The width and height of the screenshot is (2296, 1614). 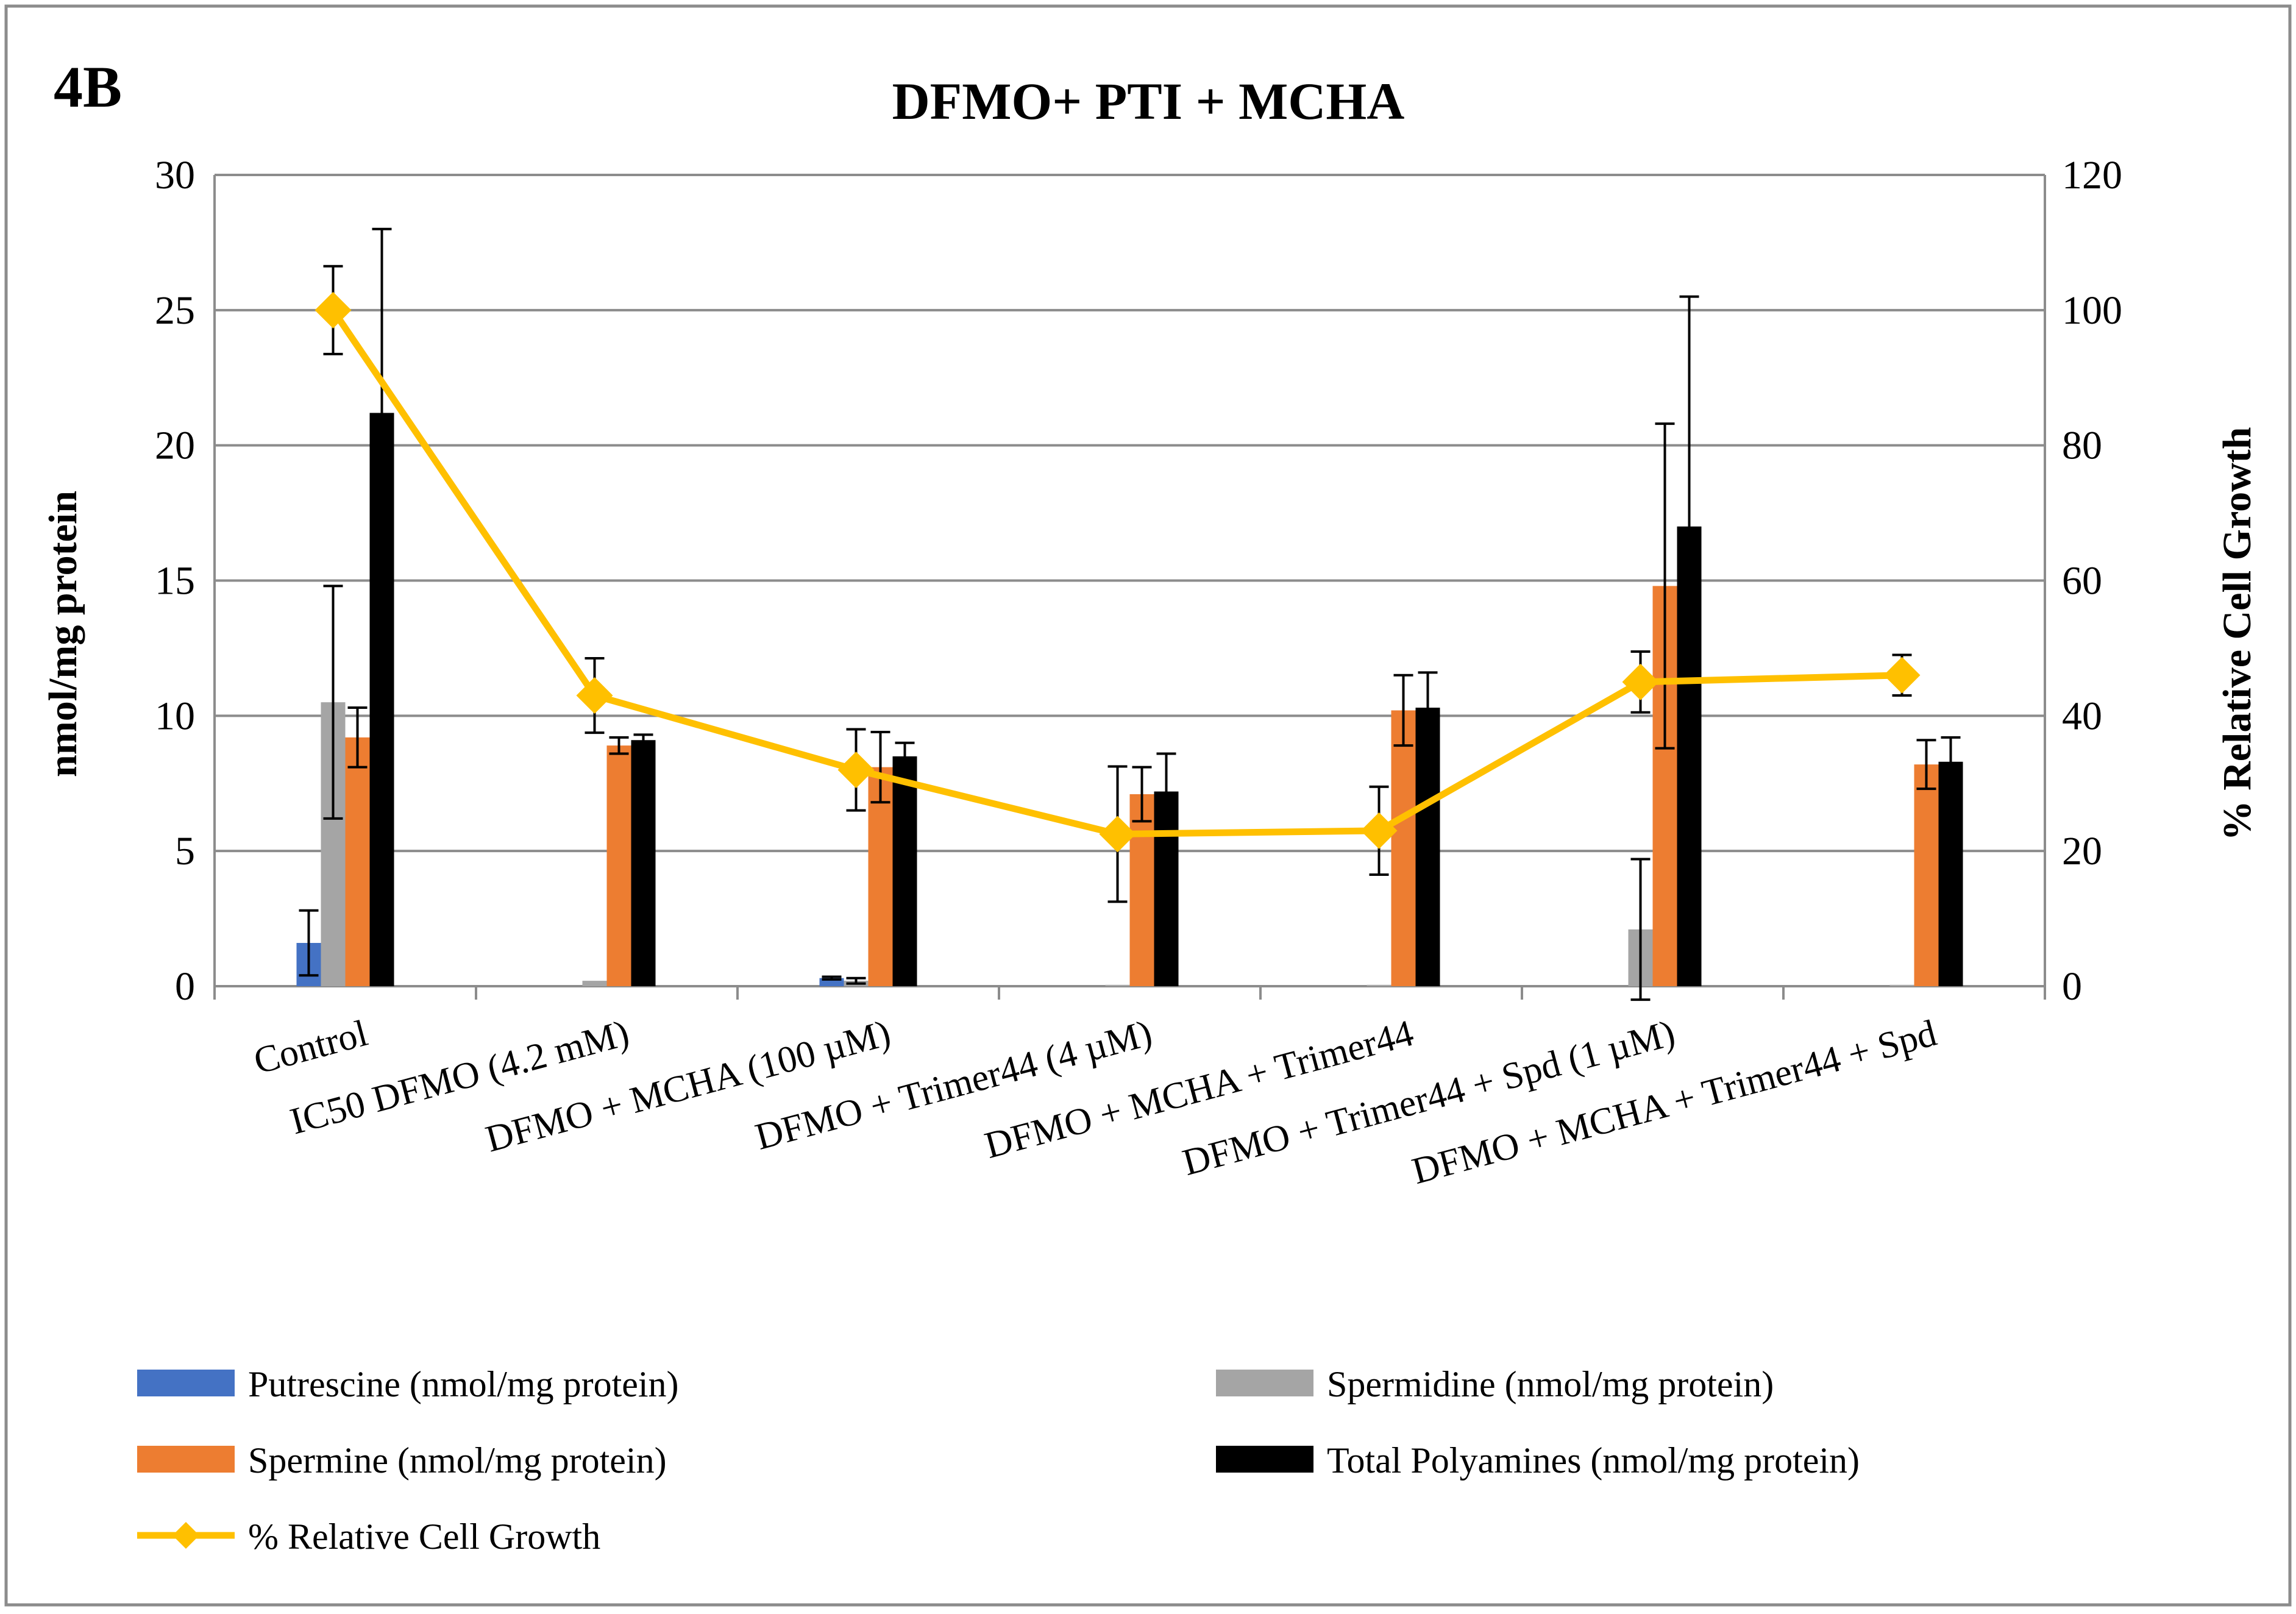 I want to click on chart-title: DFMO+ PTI + MCHA, so click(x=1148, y=101).